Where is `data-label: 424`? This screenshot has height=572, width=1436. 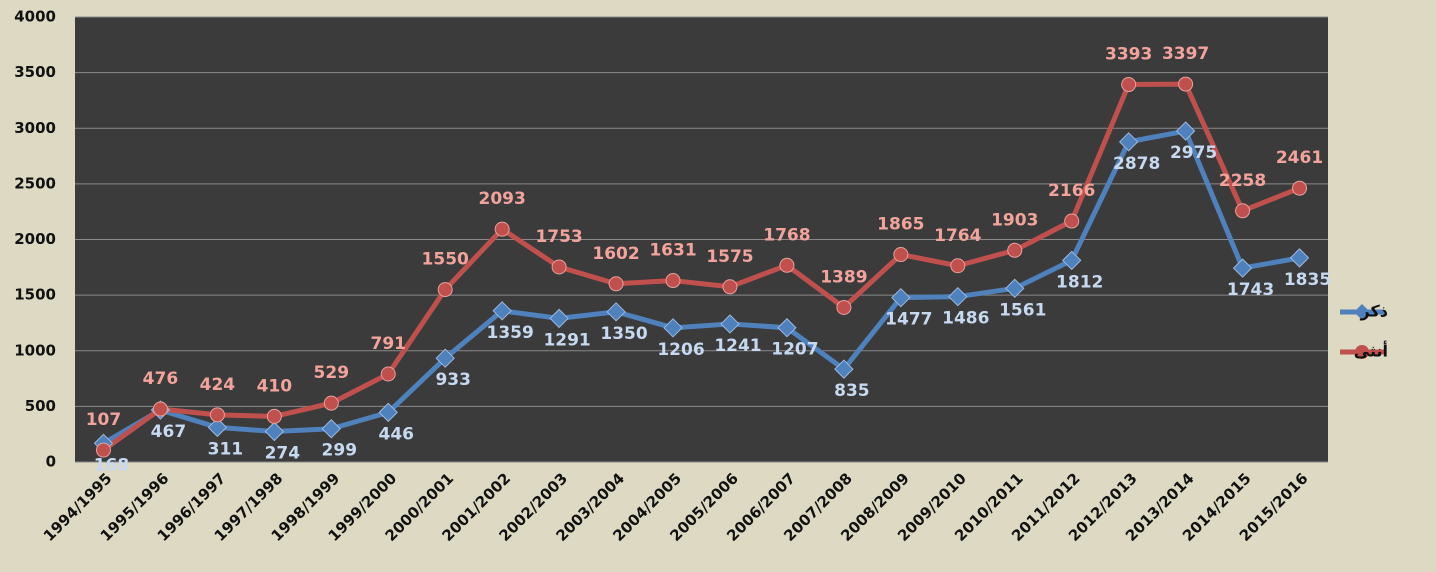
data-label: 424 is located at coordinates (218, 385).